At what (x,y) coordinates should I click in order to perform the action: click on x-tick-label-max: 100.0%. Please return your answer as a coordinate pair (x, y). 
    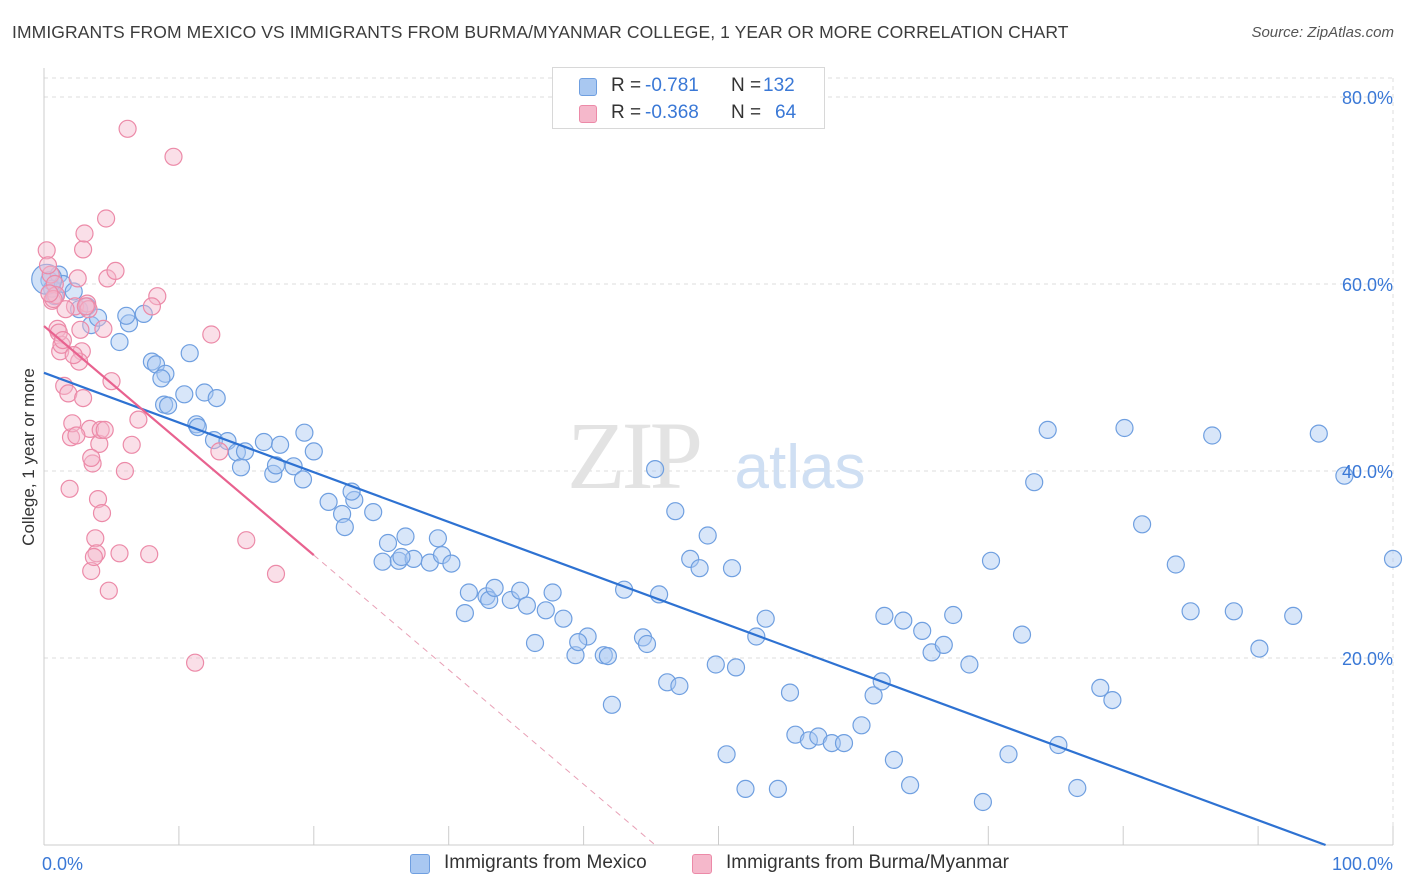
    Looking at the image, I should click on (1362, 864).